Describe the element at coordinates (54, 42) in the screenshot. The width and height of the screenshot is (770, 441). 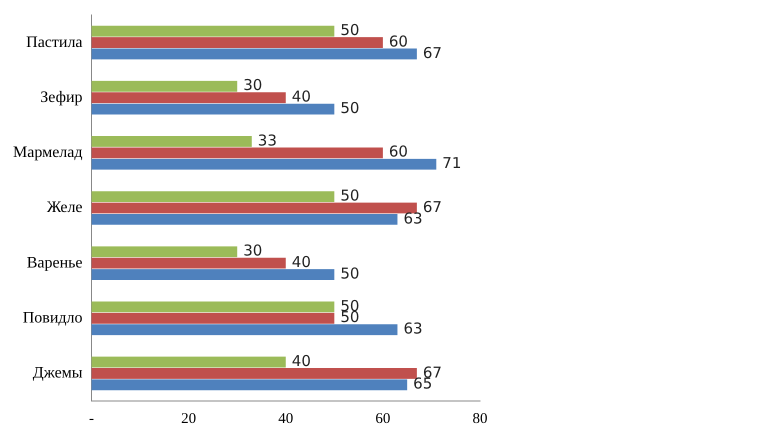
I see `y-tick-label: Пастила` at that location.